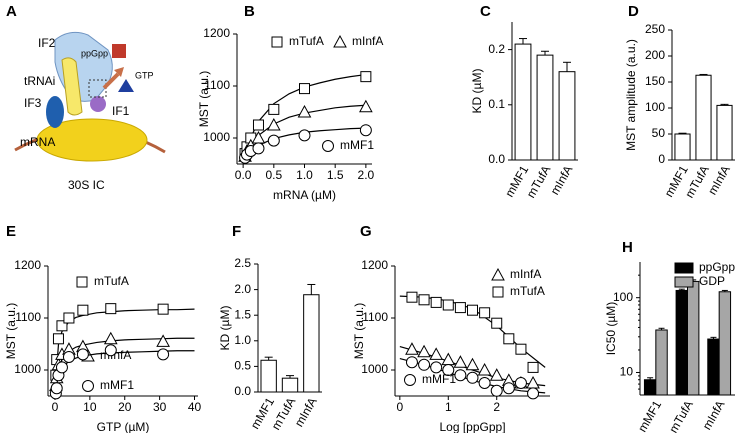 This screenshot has height=433, width=745. Describe the element at coordinates (304, 175) in the screenshot. I see `x-tick-label: 1.0` at that location.